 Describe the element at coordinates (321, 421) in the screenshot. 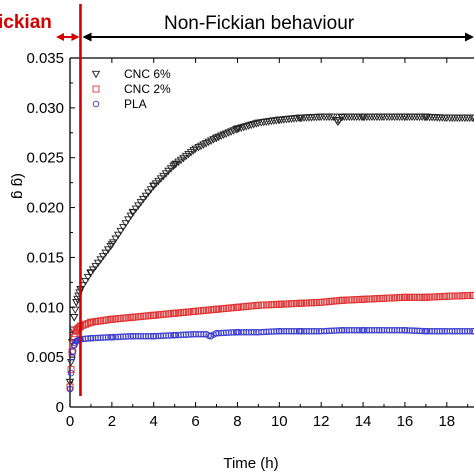

I see `x-tick-label: 12` at that location.